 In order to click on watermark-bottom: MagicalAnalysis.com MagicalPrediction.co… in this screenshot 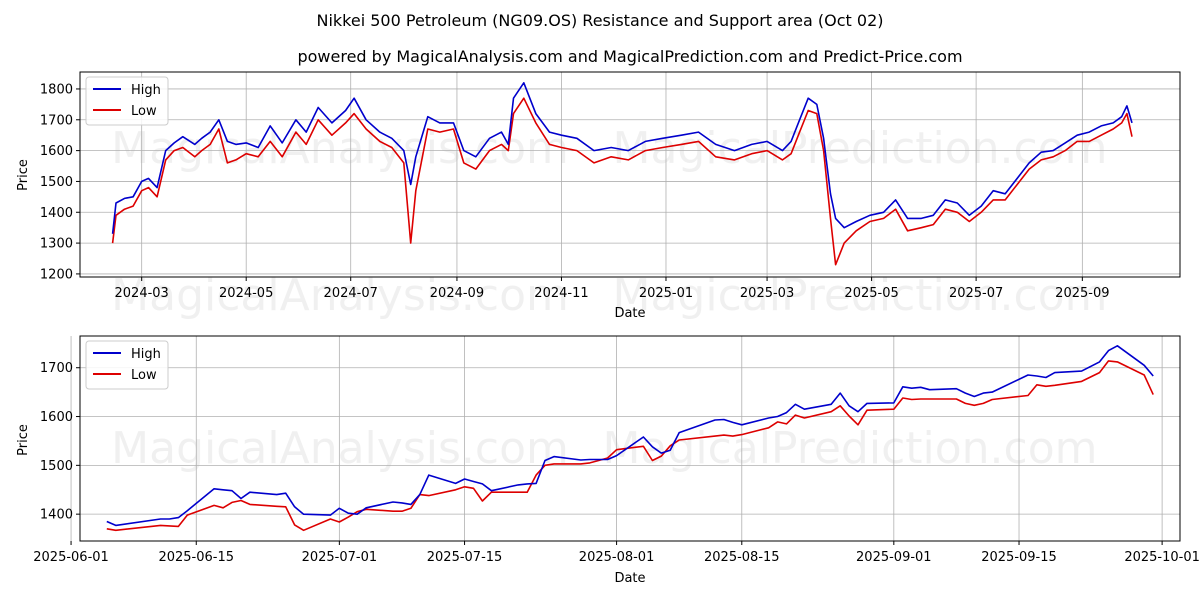, I will do `click(604, 448)`.